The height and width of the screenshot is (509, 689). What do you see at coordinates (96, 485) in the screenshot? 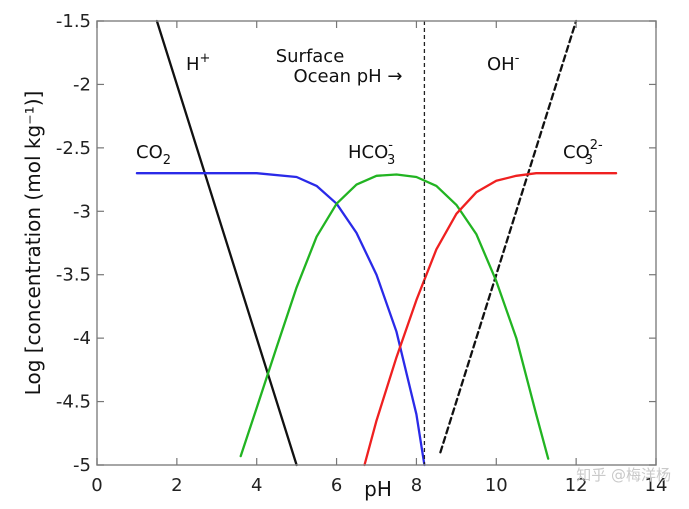
I see `x-tick-label: 0` at bounding box center [96, 485].